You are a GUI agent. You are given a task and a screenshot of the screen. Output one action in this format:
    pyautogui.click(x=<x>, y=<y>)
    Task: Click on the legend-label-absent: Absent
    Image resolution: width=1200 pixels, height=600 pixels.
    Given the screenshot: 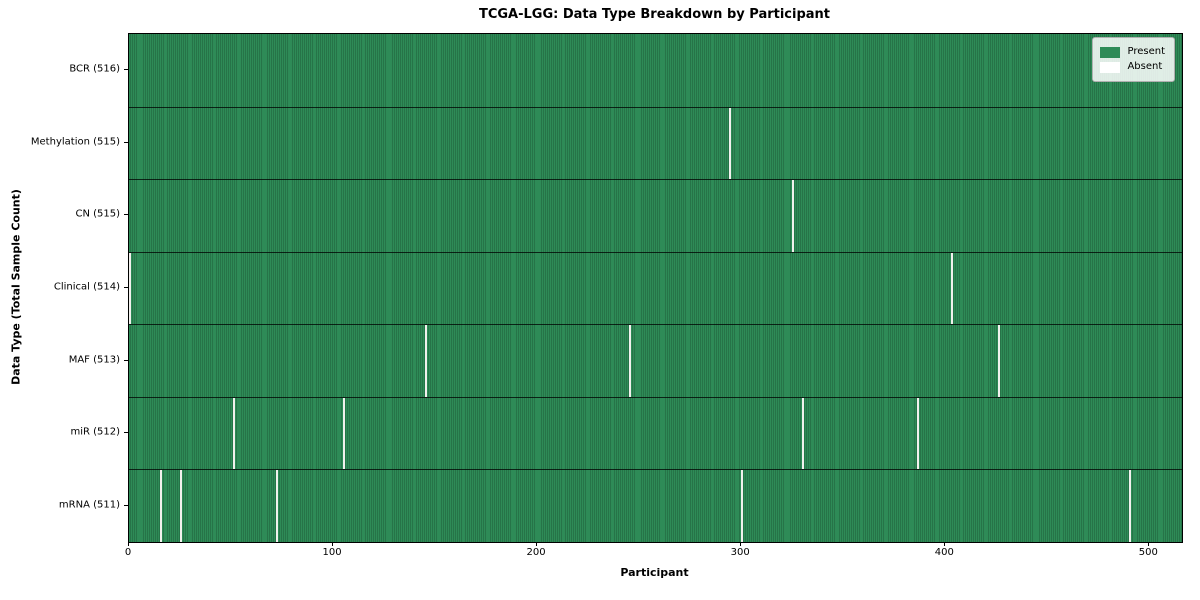 What is the action you would take?
    pyautogui.click(x=1145, y=66)
    